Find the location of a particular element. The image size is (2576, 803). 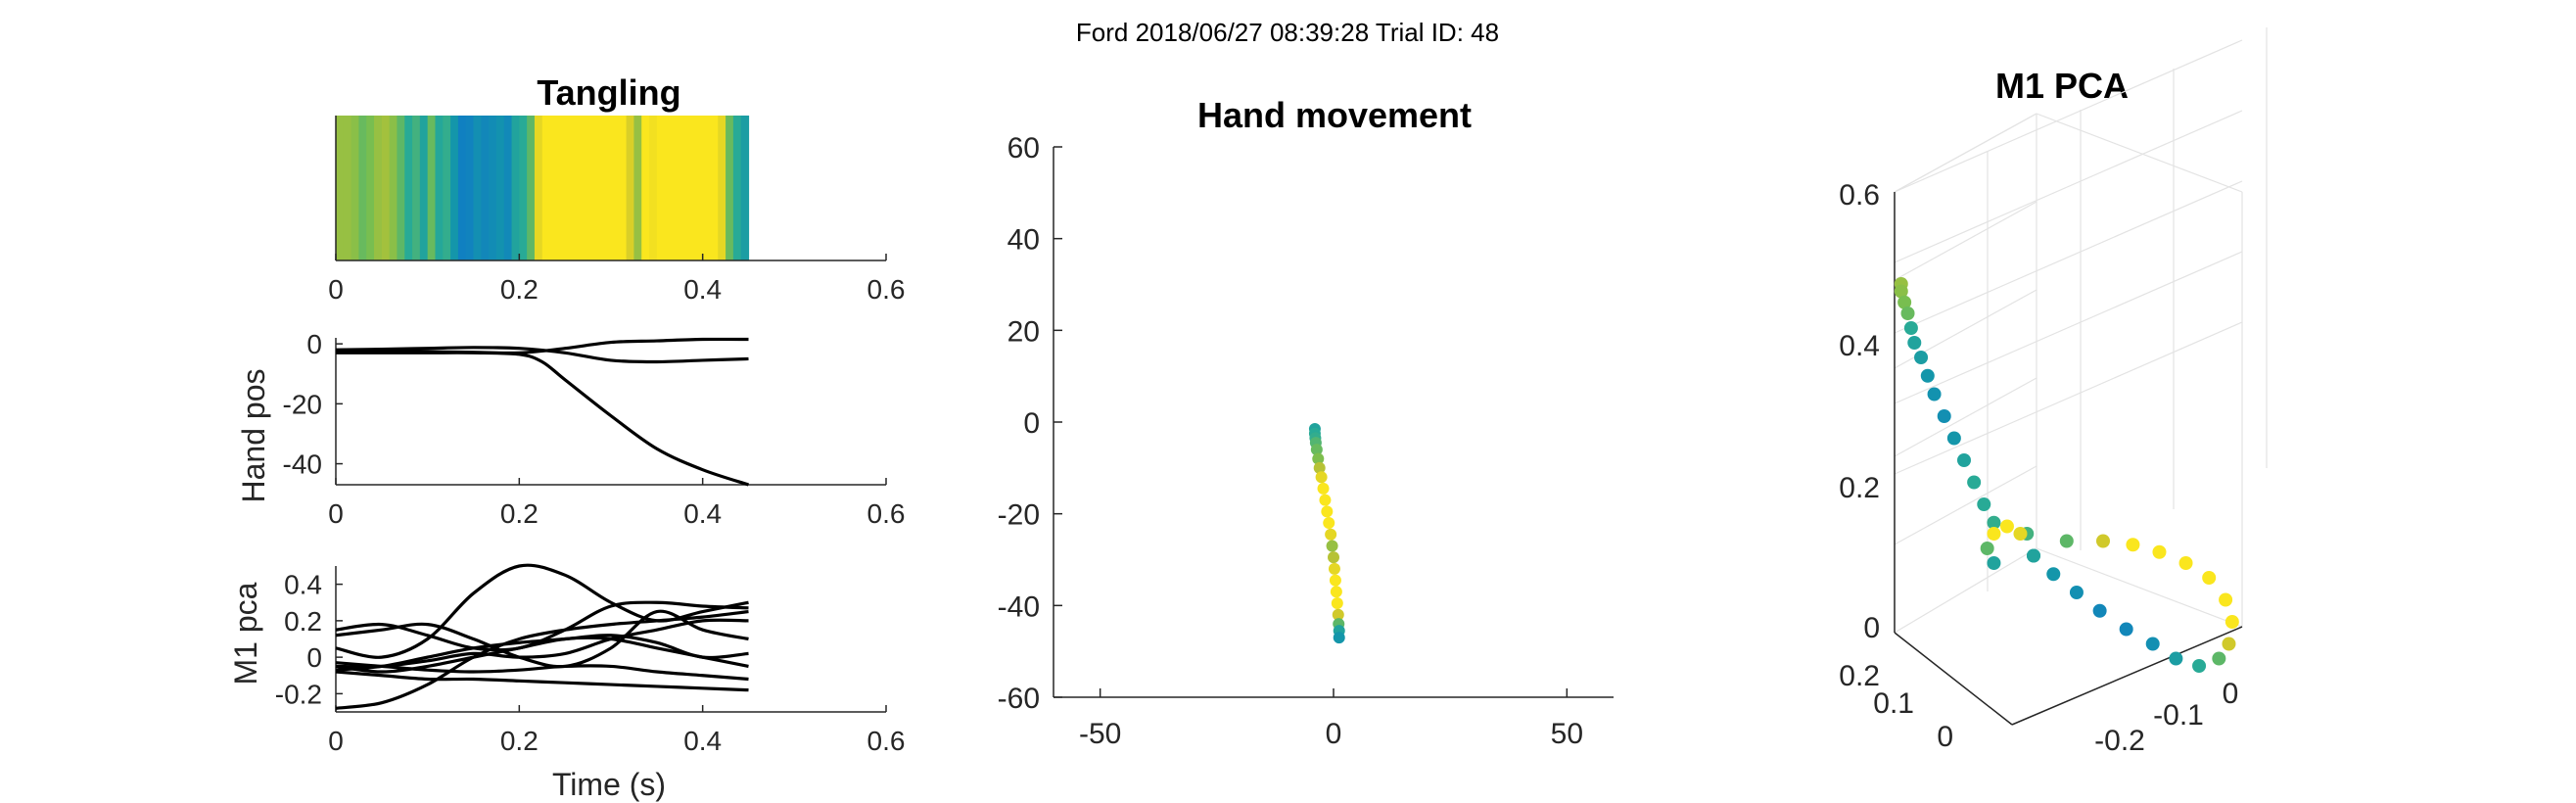

hand-y-tick-label: 40 is located at coordinates (1024, 240).